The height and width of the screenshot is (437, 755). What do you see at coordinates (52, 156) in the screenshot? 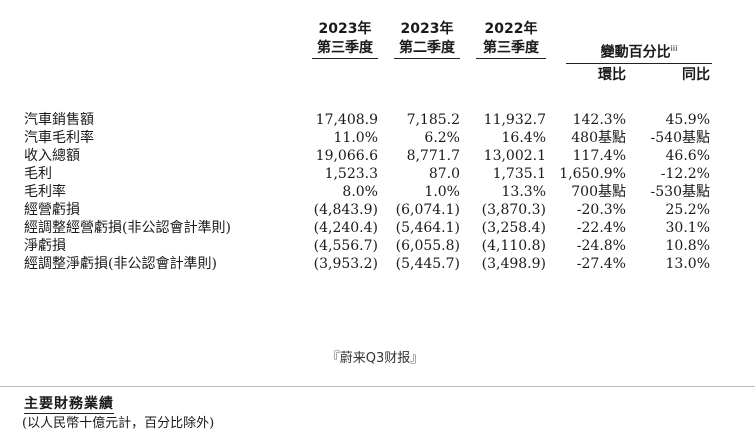
I see `row-label: 收入總額` at bounding box center [52, 156].